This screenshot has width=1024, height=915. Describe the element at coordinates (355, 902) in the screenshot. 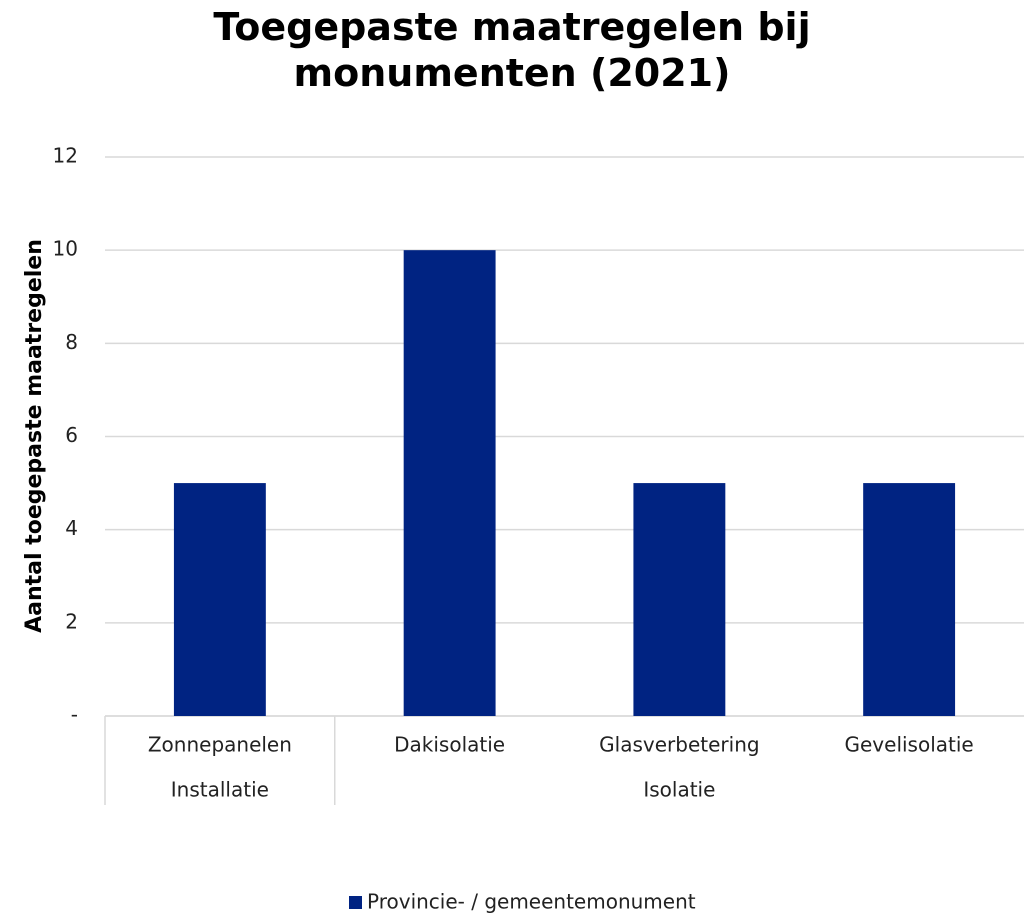

I see `legend-swatch` at that location.